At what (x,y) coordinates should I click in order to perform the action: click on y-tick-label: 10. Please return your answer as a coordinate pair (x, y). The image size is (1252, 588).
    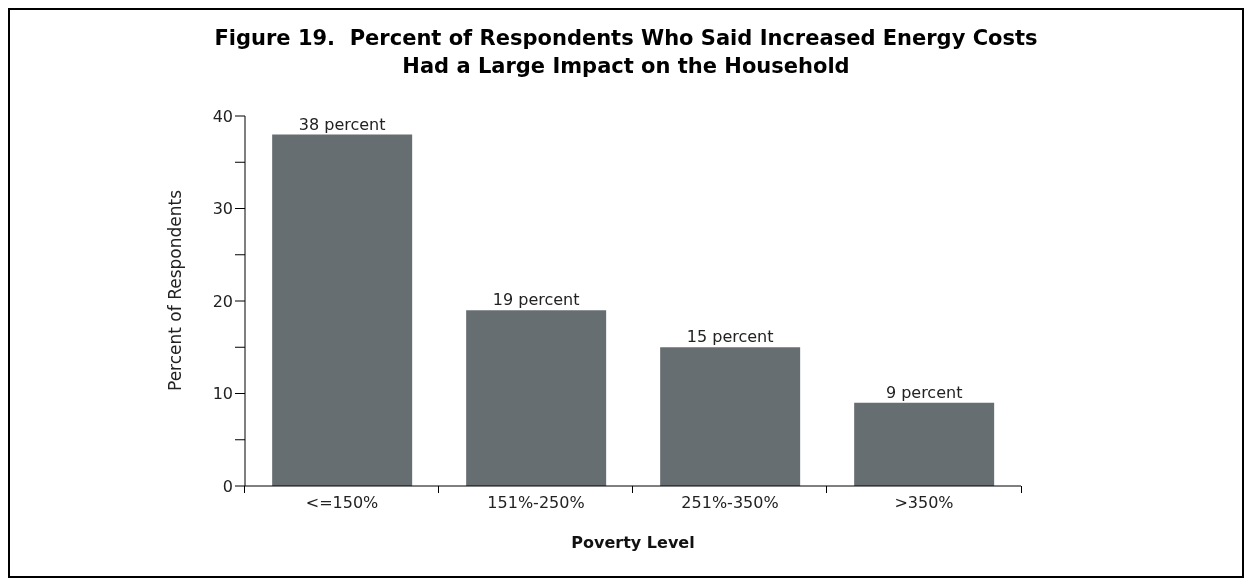
    Looking at the image, I should click on (222, 394).